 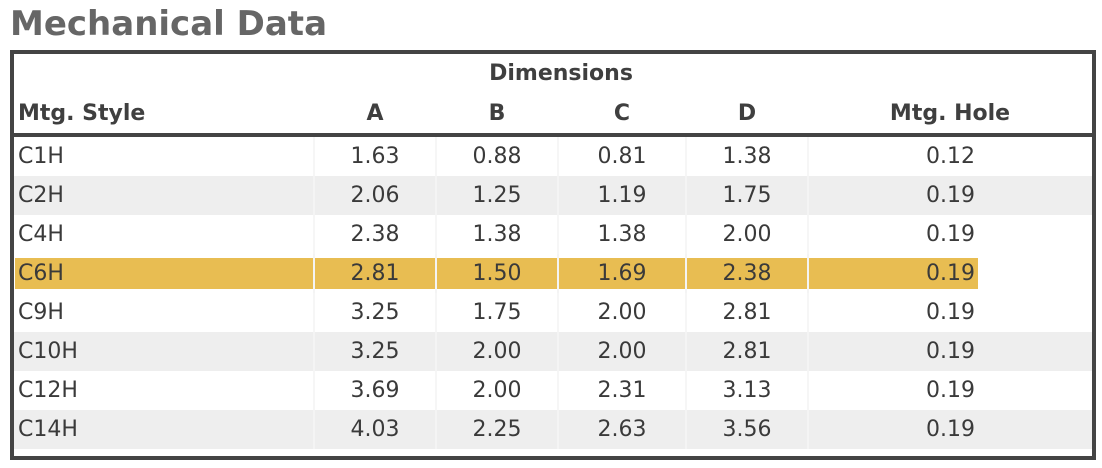 What do you see at coordinates (622, 195) in the screenshot?
I see `cell-c: 1.19` at bounding box center [622, 195].